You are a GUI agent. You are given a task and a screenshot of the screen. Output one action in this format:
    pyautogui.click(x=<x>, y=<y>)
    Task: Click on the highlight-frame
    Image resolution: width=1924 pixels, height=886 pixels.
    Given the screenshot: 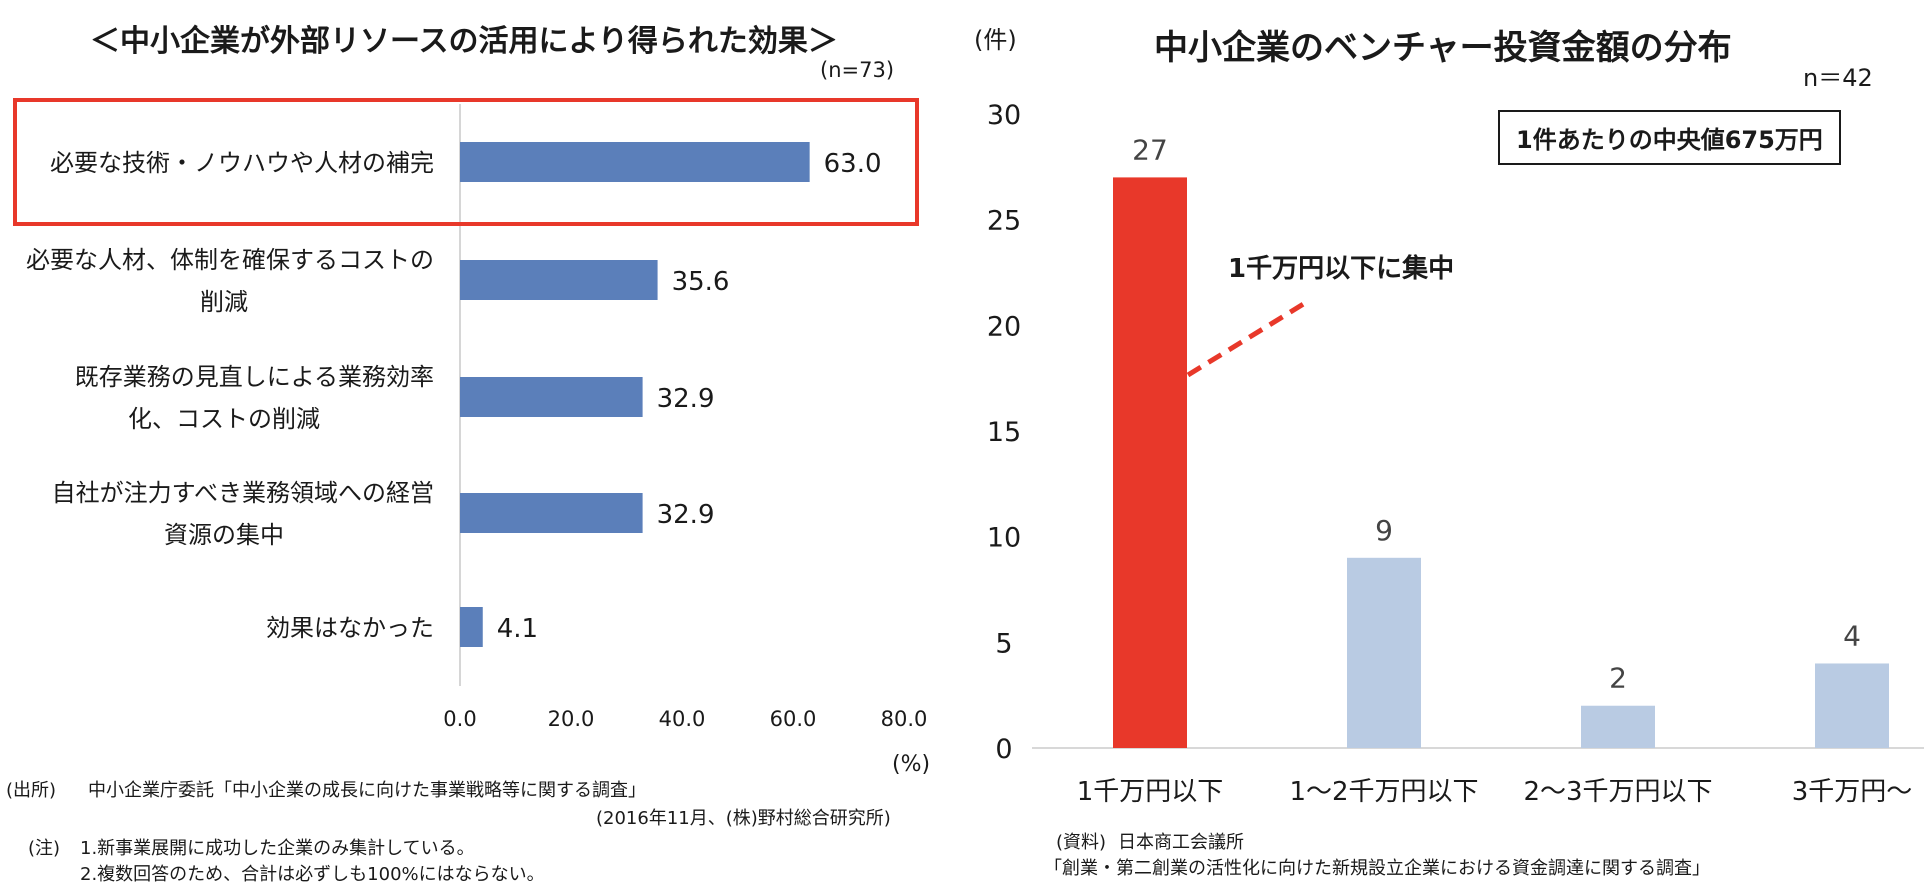 What is the action you would take?
    pyautogui.click(x=466, y=162)
    